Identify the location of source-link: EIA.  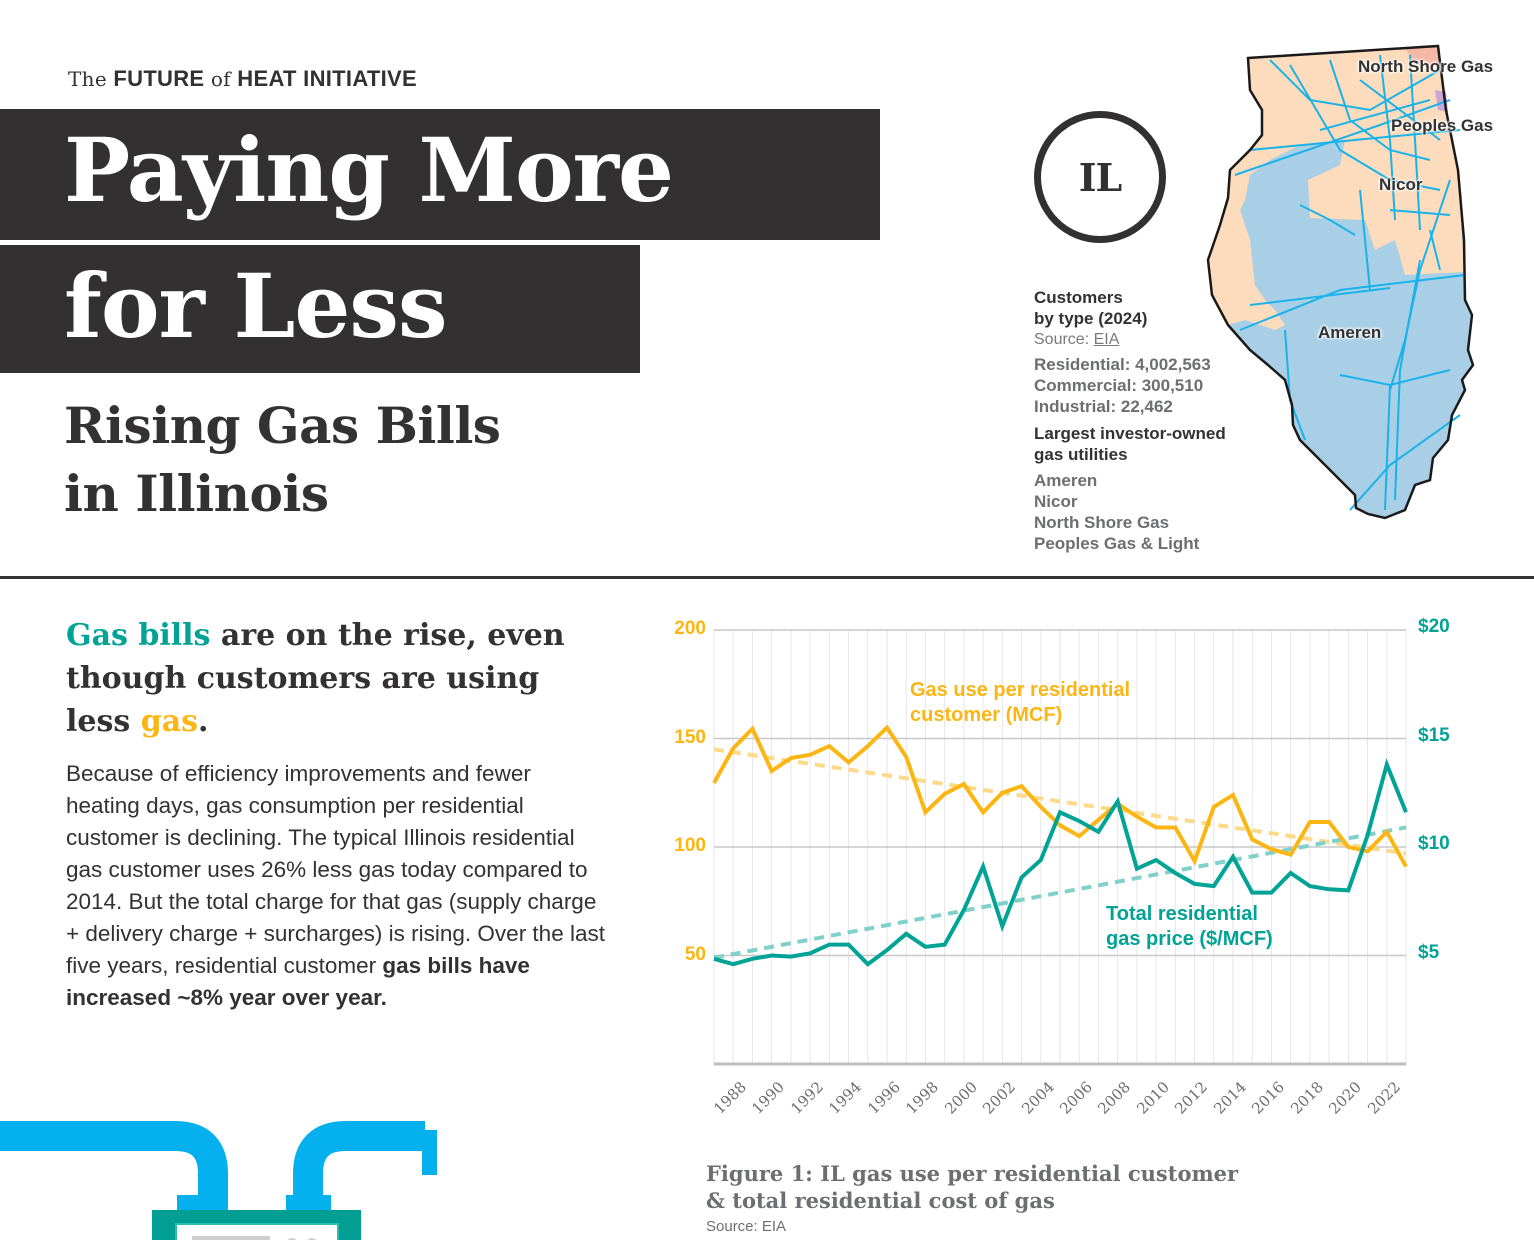
(1106, 339).